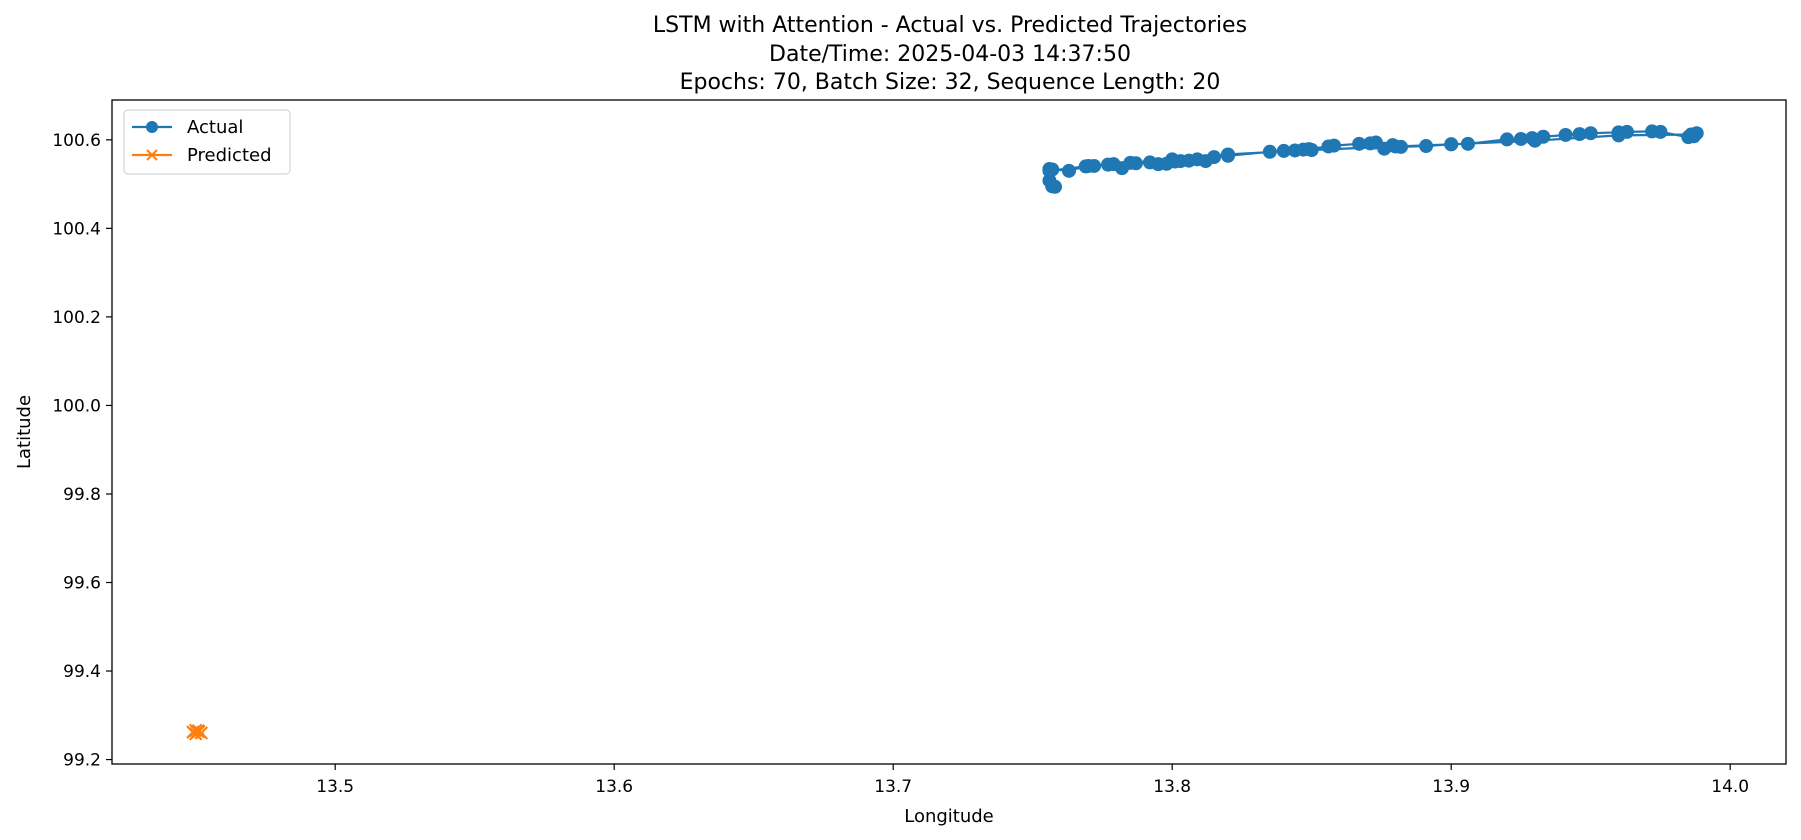 This screenshot has width=1801, height=840. Describe the element at coordinates (1172, 787) in the screenshot. I see `x-tick-label: 13.8` at that location.